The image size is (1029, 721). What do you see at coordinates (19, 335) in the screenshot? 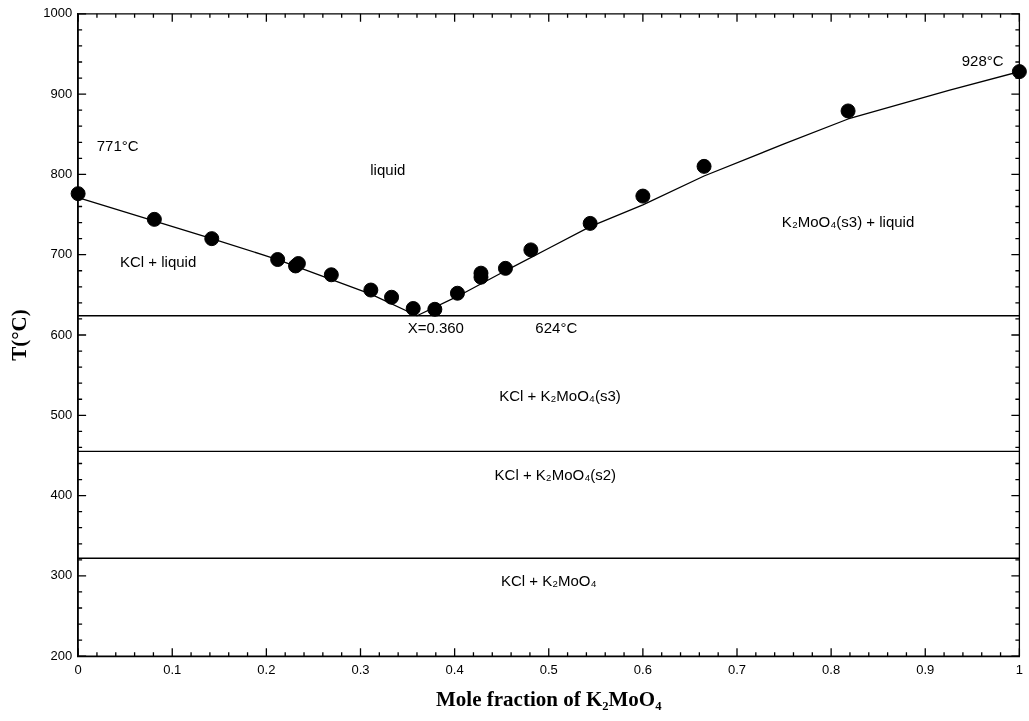
I see `y-axis-title: T(°C)` at bounding box center [19, 335].